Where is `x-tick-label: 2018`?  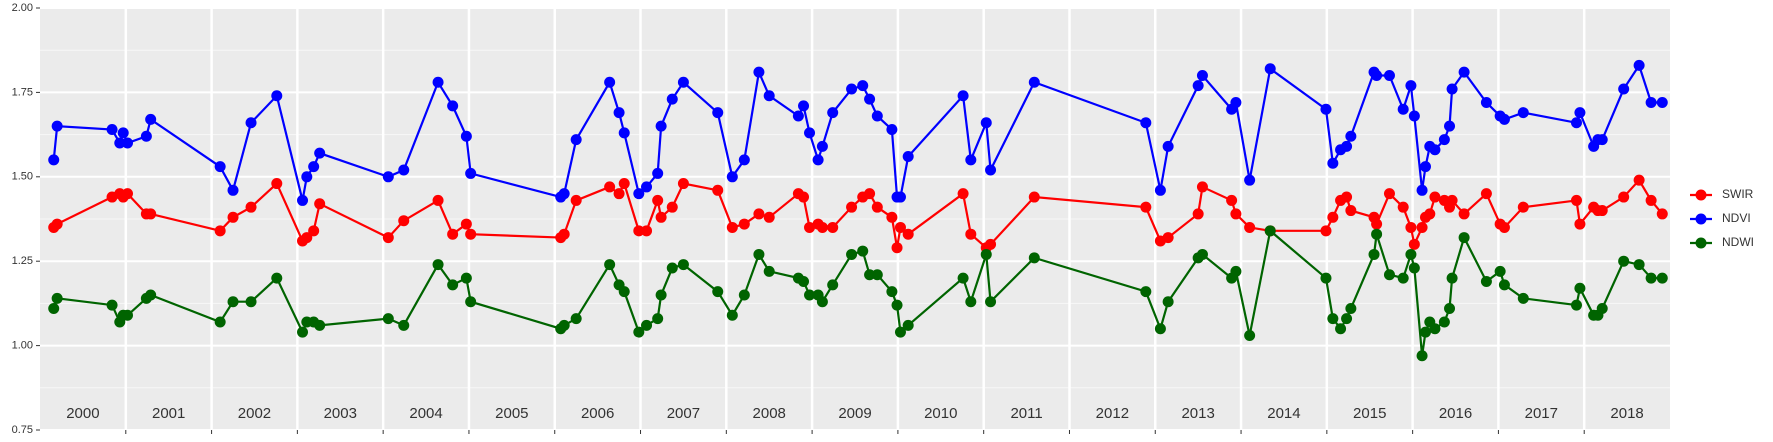
x-tick-label: 2018 is located at coordinates (1626, 413).